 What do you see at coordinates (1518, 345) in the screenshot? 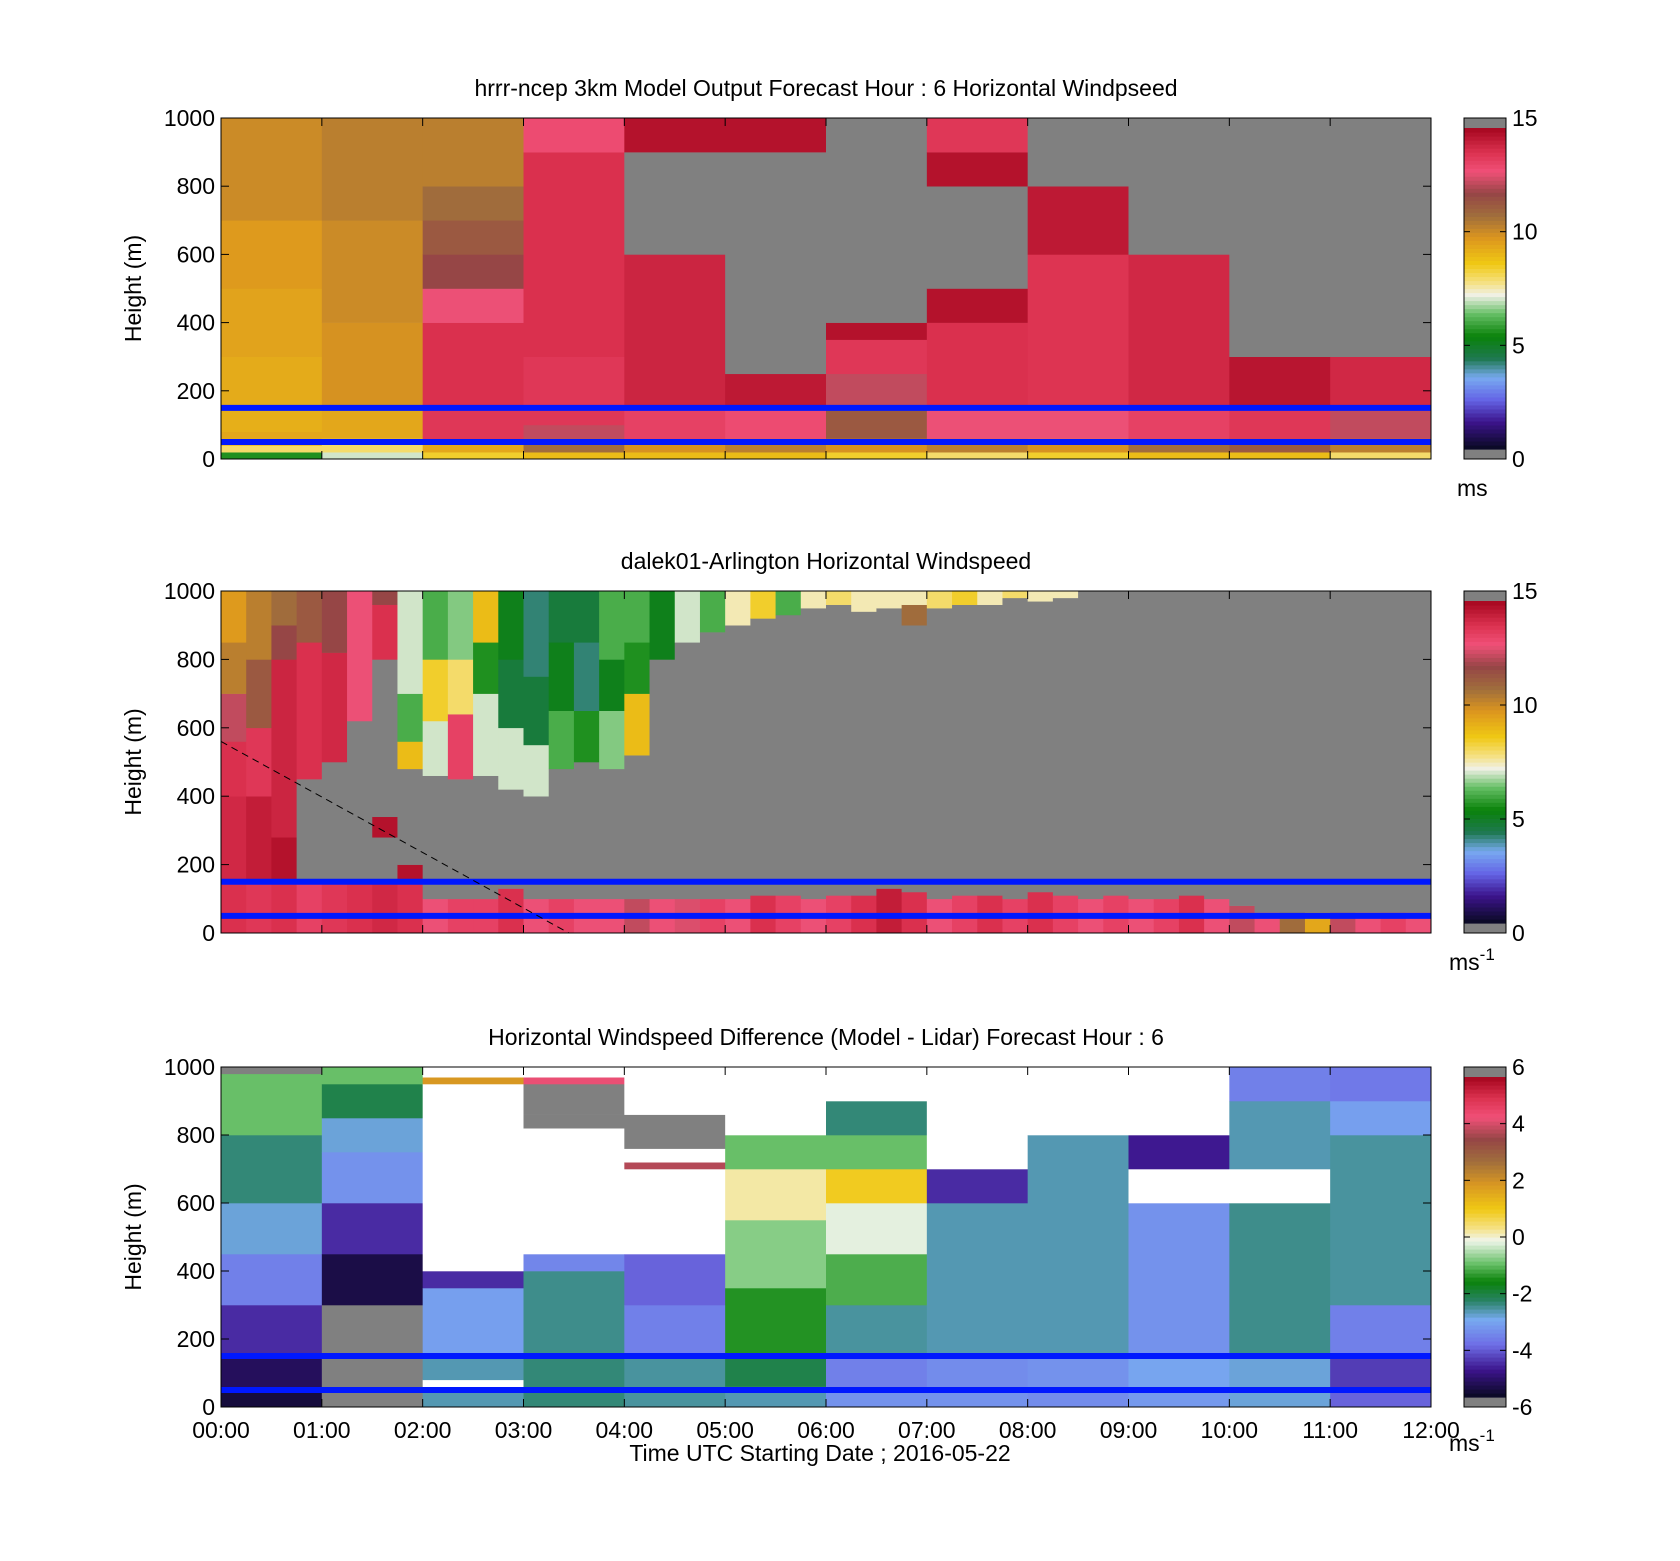
I see `colorbar-tick-label: 5` at bounding box center [1518, 345].